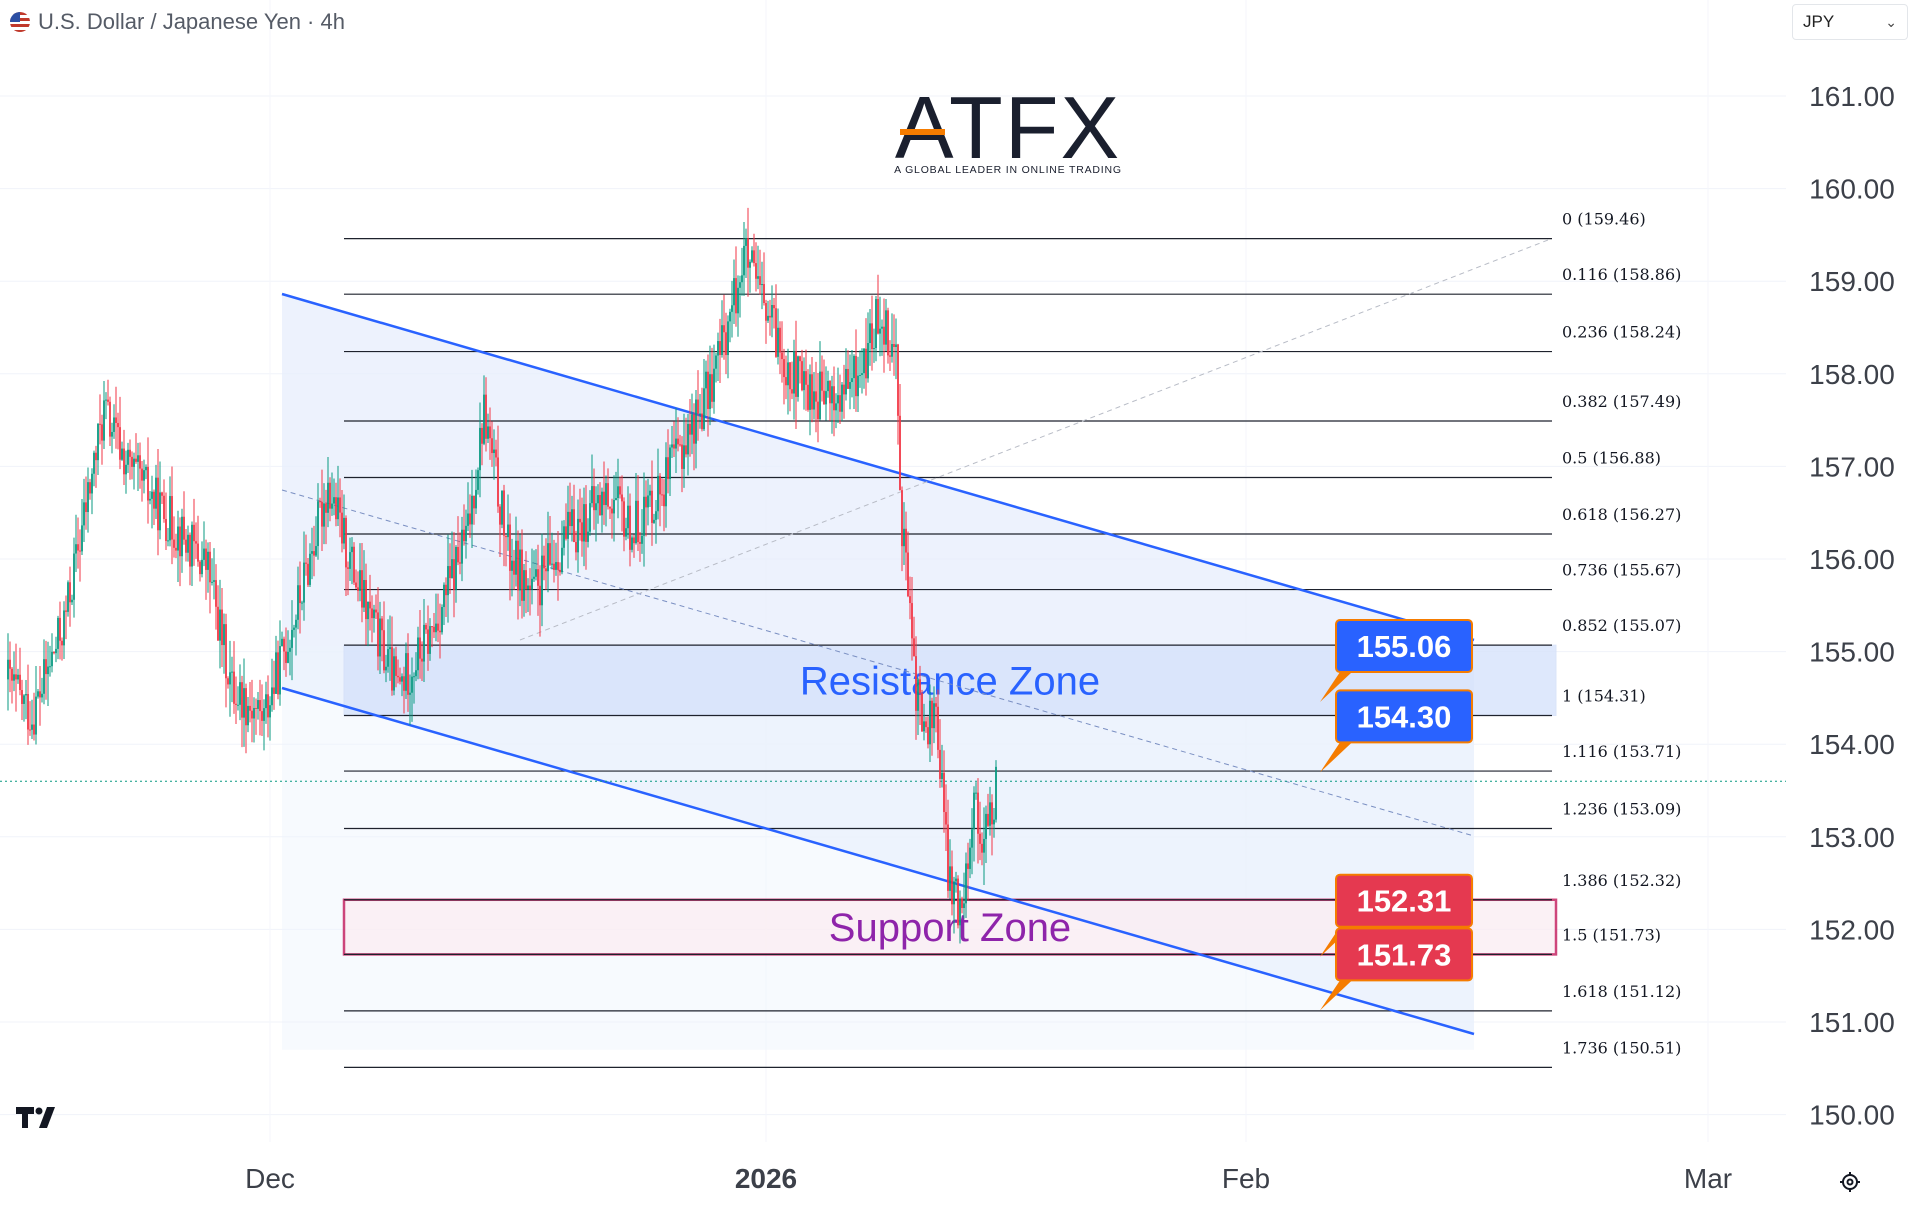 Image resolution: width=1918 pixels, height=1212 pixels. Describe the element at coordinates (38, 1117) in the screenshot. I see `tradingview-logo-icon` at that location.